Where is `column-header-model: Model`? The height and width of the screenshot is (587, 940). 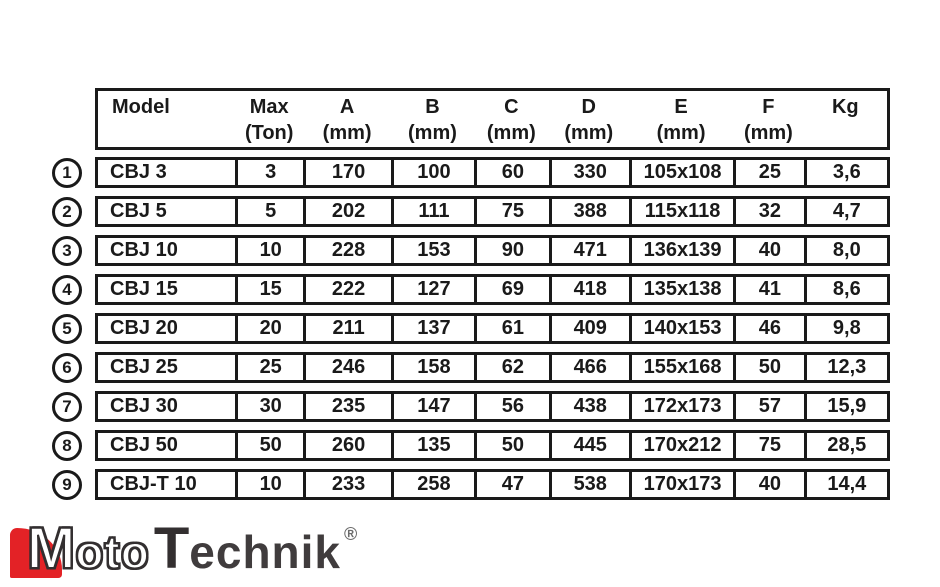 column-header-model: Model is located at coordinates (141, 107).